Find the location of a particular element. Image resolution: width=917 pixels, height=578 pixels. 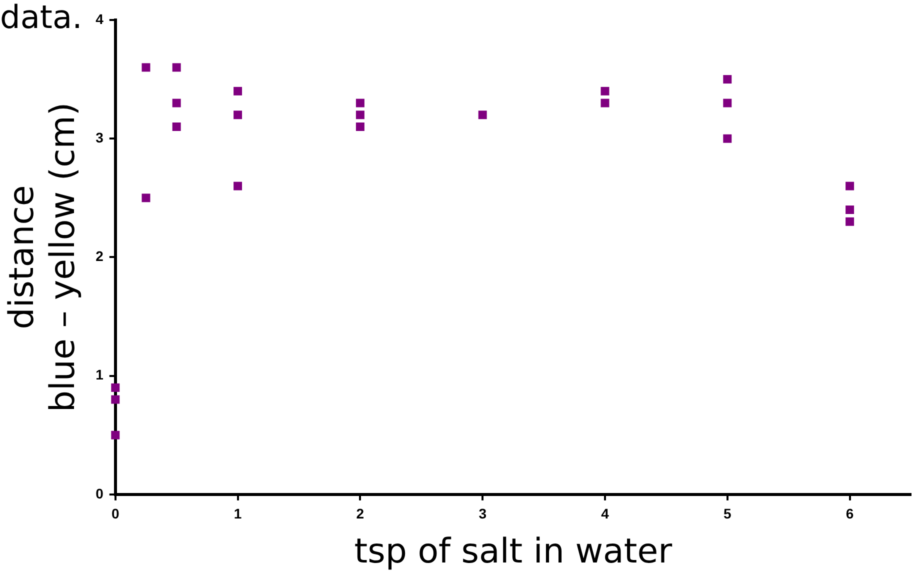

y-tick-label: 0 is located at coordinates (100, 493).